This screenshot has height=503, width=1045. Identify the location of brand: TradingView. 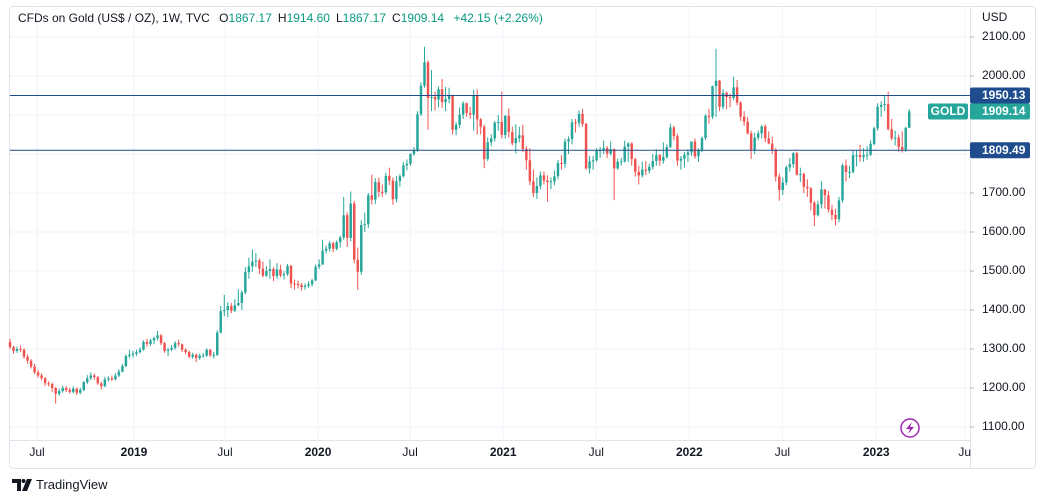
(72, 484).